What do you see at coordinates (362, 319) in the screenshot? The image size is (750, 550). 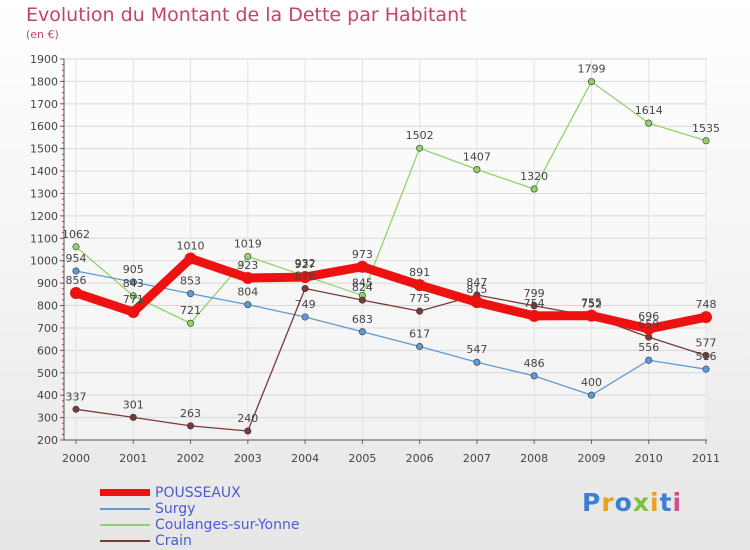 I see `data-label: 683` at bounding box center [362, 319].